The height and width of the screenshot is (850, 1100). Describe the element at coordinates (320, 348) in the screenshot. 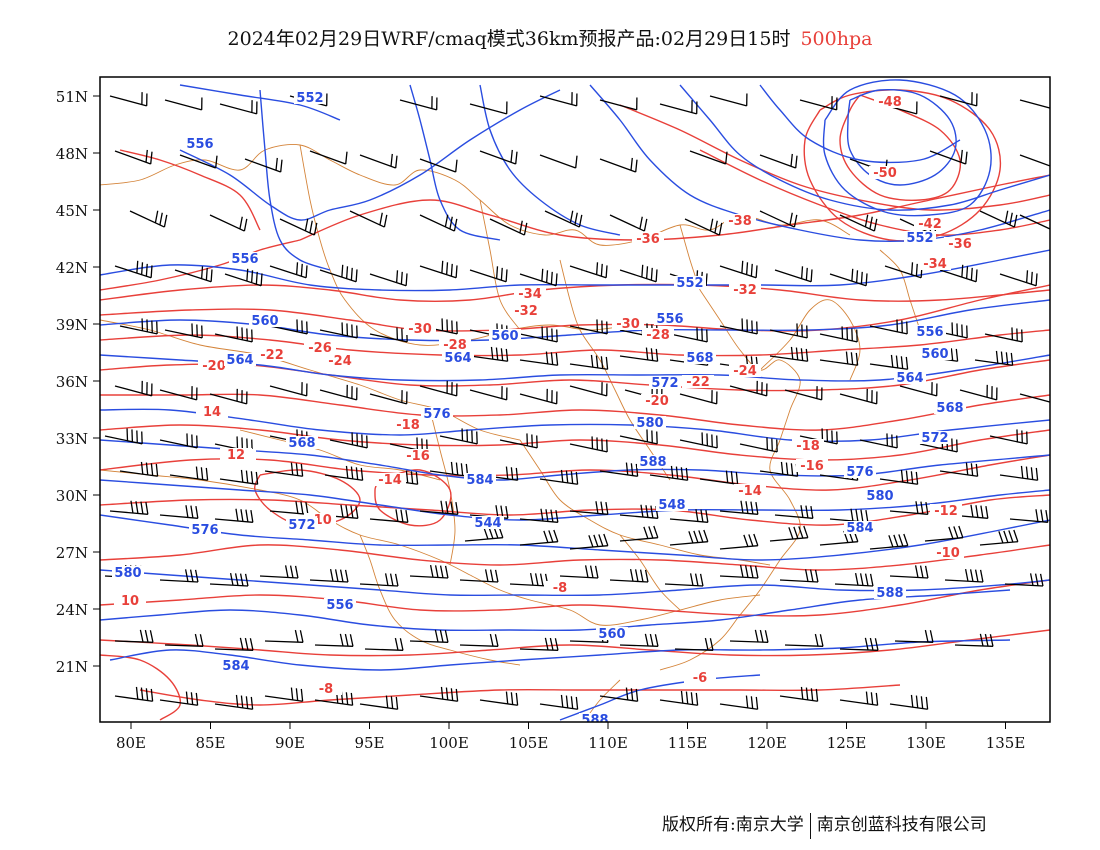

I see `temperature-label: -26` at that location.